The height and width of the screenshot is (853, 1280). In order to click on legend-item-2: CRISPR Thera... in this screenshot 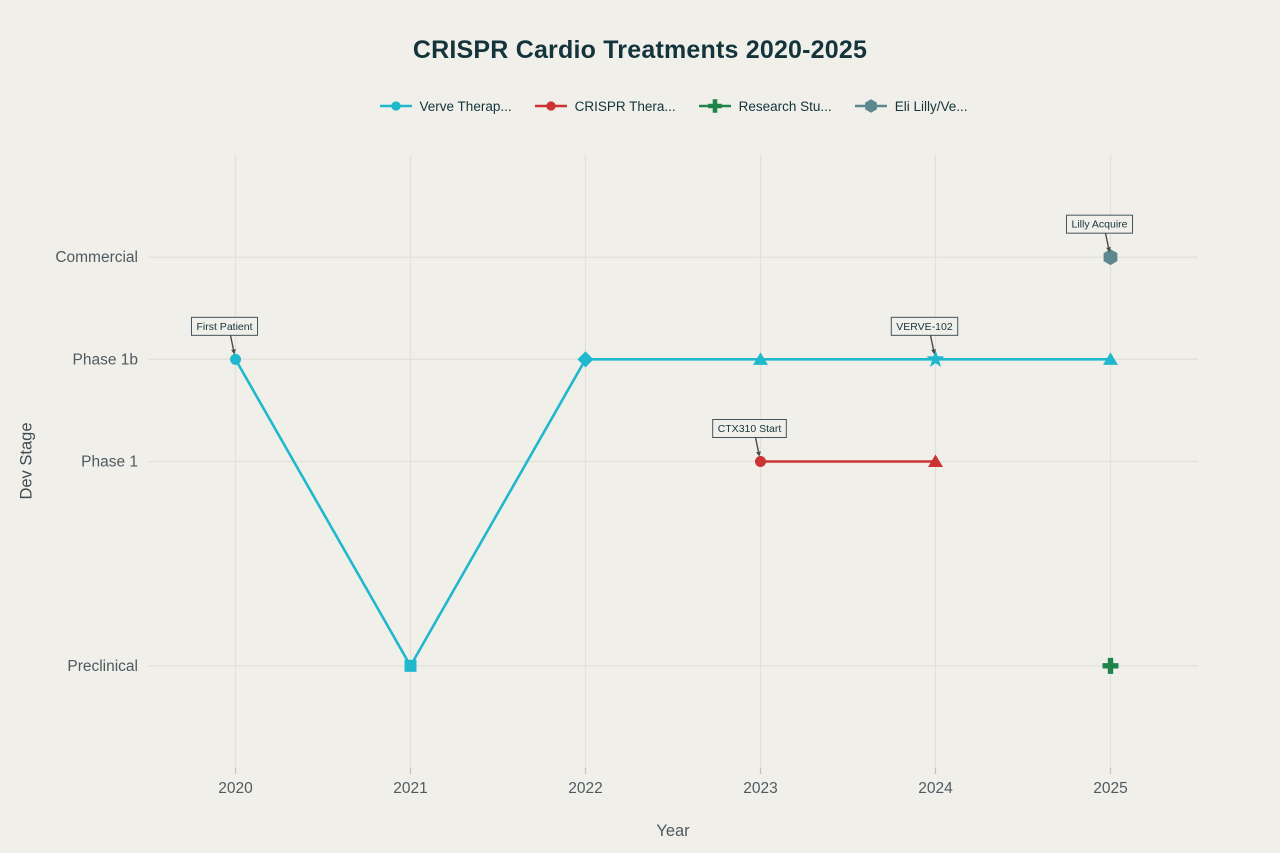, I will do `click(605, 106)`.